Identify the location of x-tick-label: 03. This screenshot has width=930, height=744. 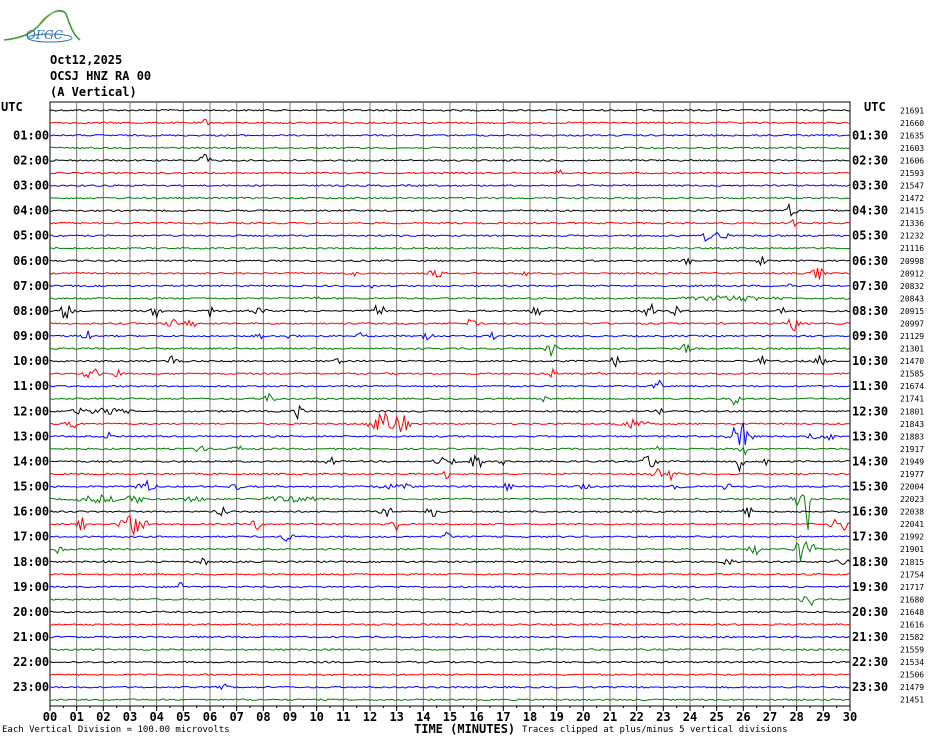
(130, 717).